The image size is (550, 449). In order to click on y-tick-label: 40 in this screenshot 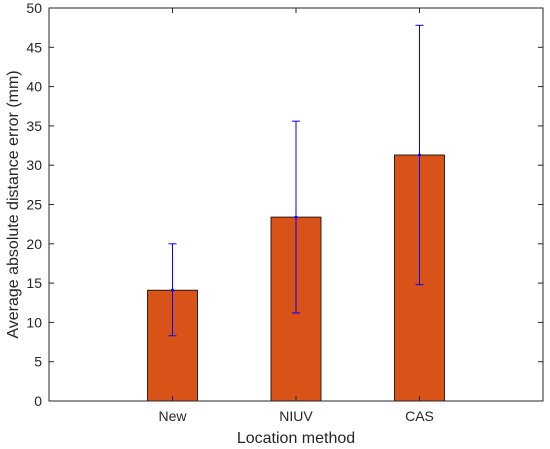, I will do `click(34, 87)`.